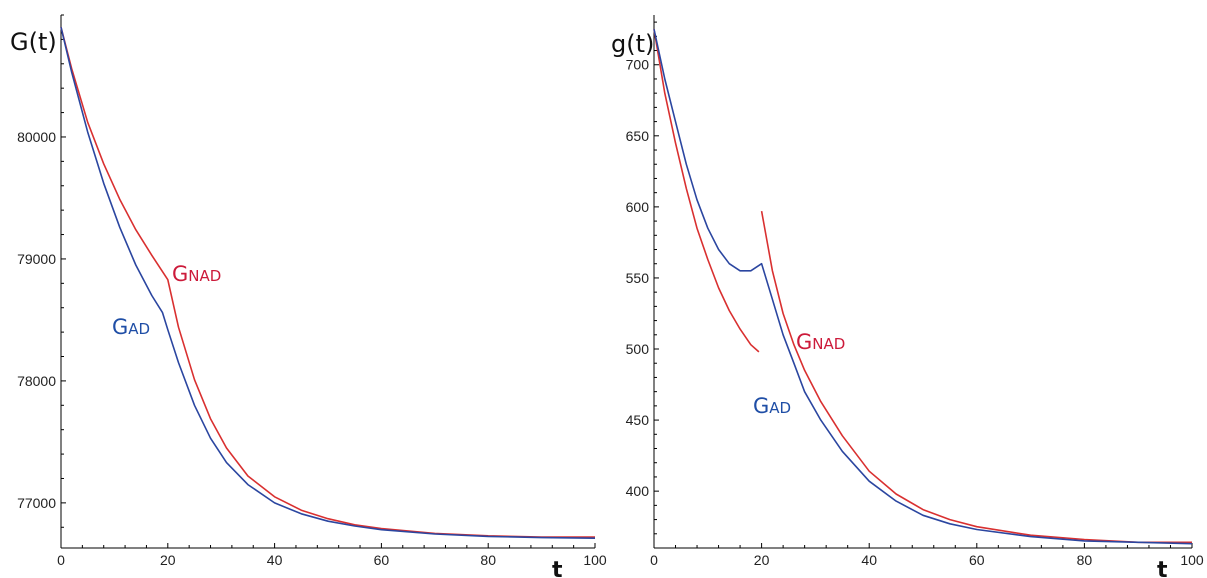 The image size is (1207, 578). I want to click on y-tick-label: 77000, so click(36, 503).